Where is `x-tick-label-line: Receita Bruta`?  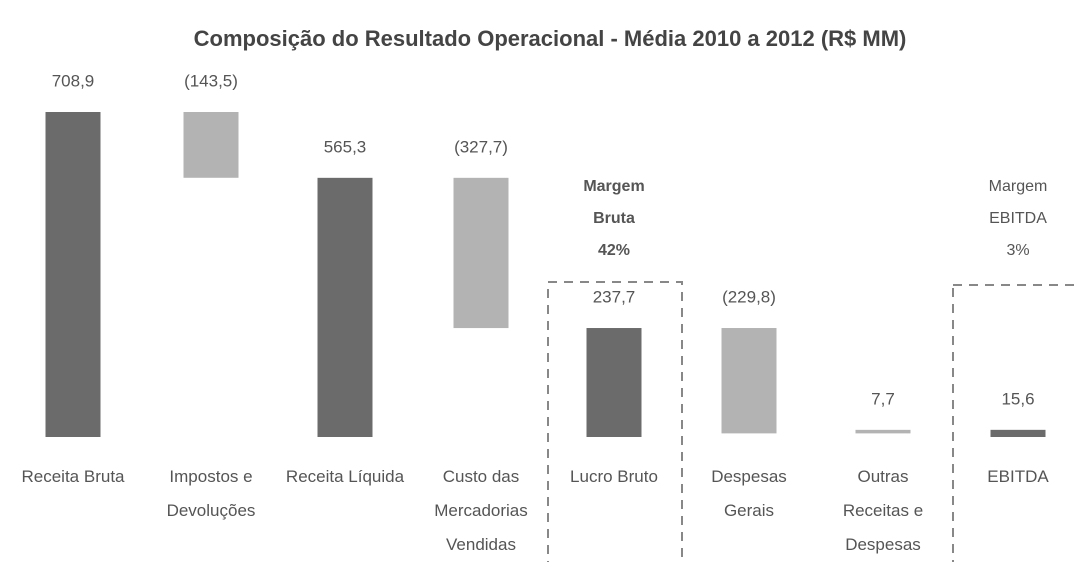 x-tick-label-line: Receita Bruta is located at coordinates (74, 476).